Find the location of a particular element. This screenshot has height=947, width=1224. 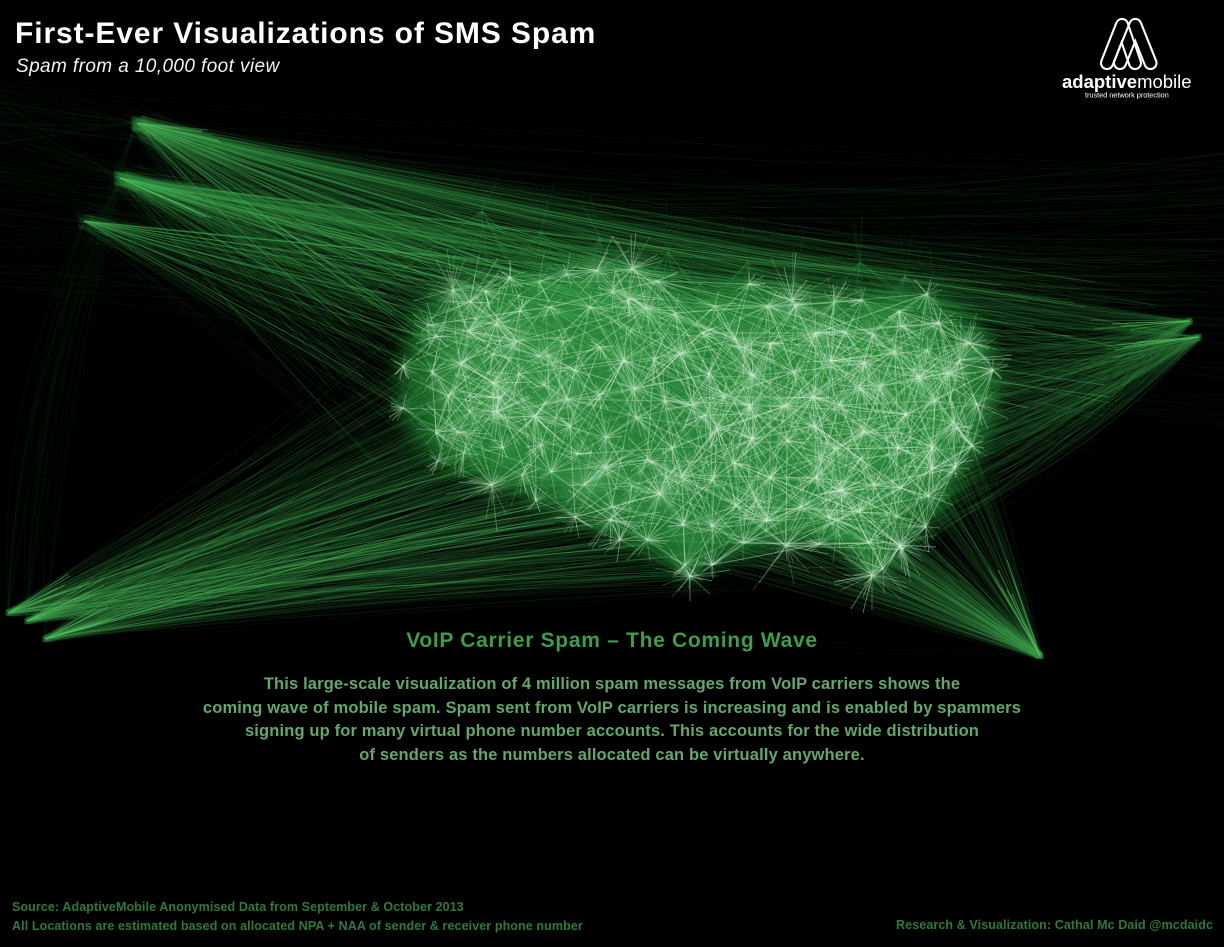

svg-text: adaptivemobile is located at coordinates (1127, 81).